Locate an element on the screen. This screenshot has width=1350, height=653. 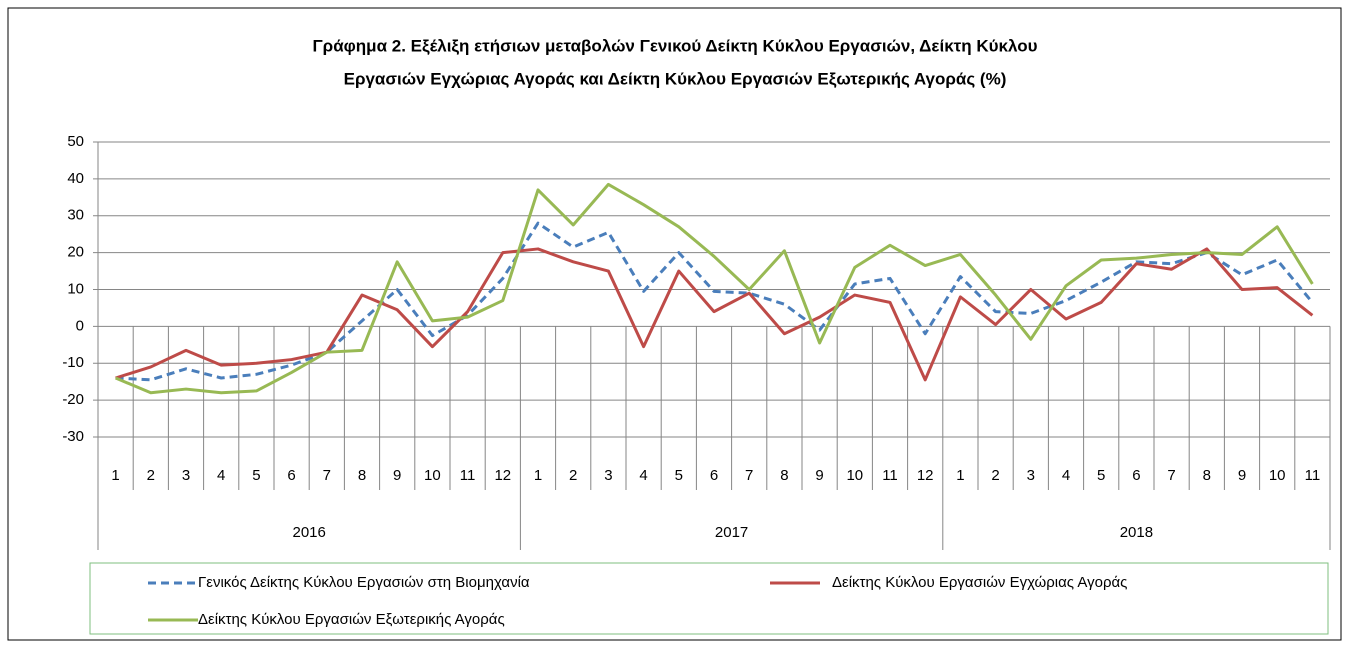
x-group-label: 2017 is located at coordinates (731, 532).